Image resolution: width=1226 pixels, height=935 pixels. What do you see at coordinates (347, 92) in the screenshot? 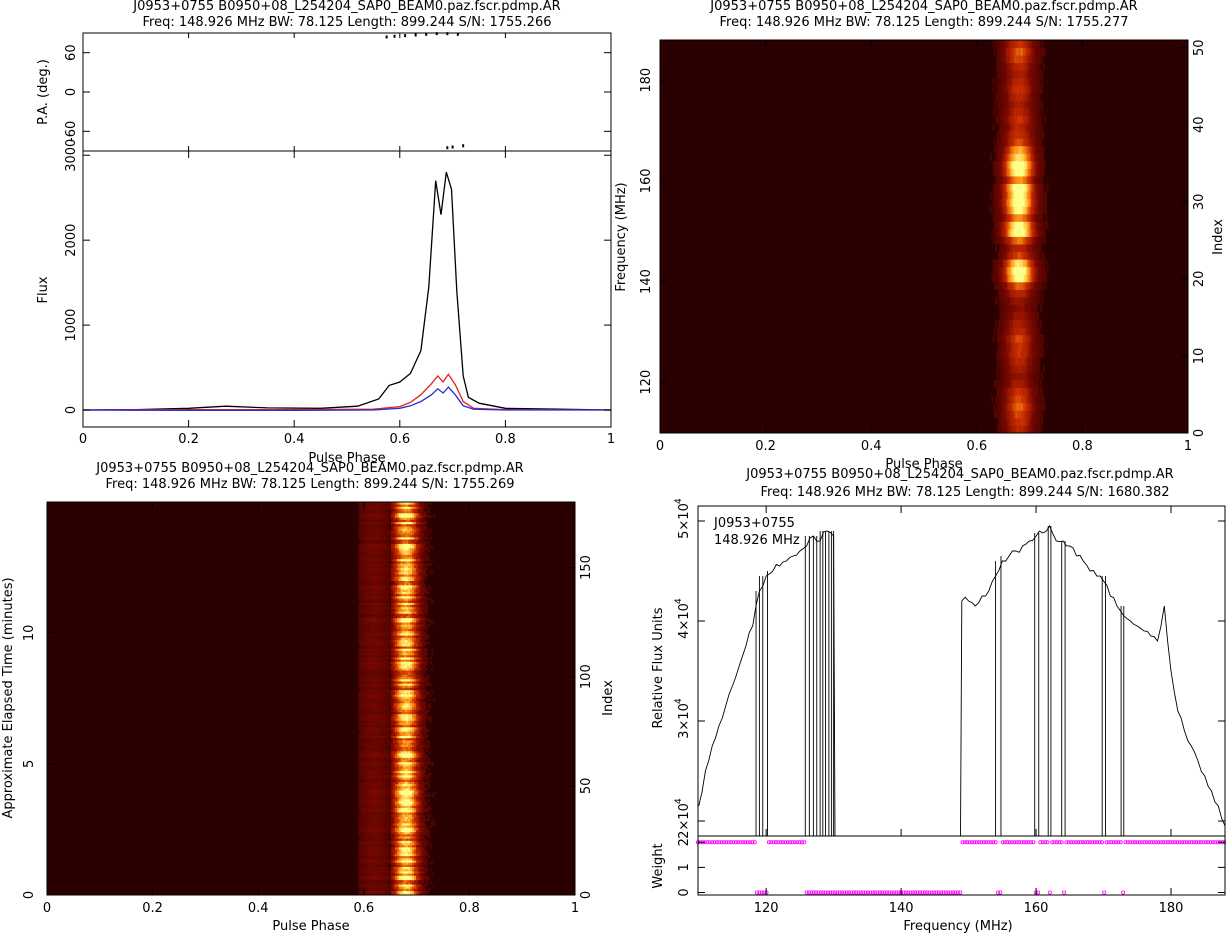
I see `pa-frame` at bounding box center [347, 92].